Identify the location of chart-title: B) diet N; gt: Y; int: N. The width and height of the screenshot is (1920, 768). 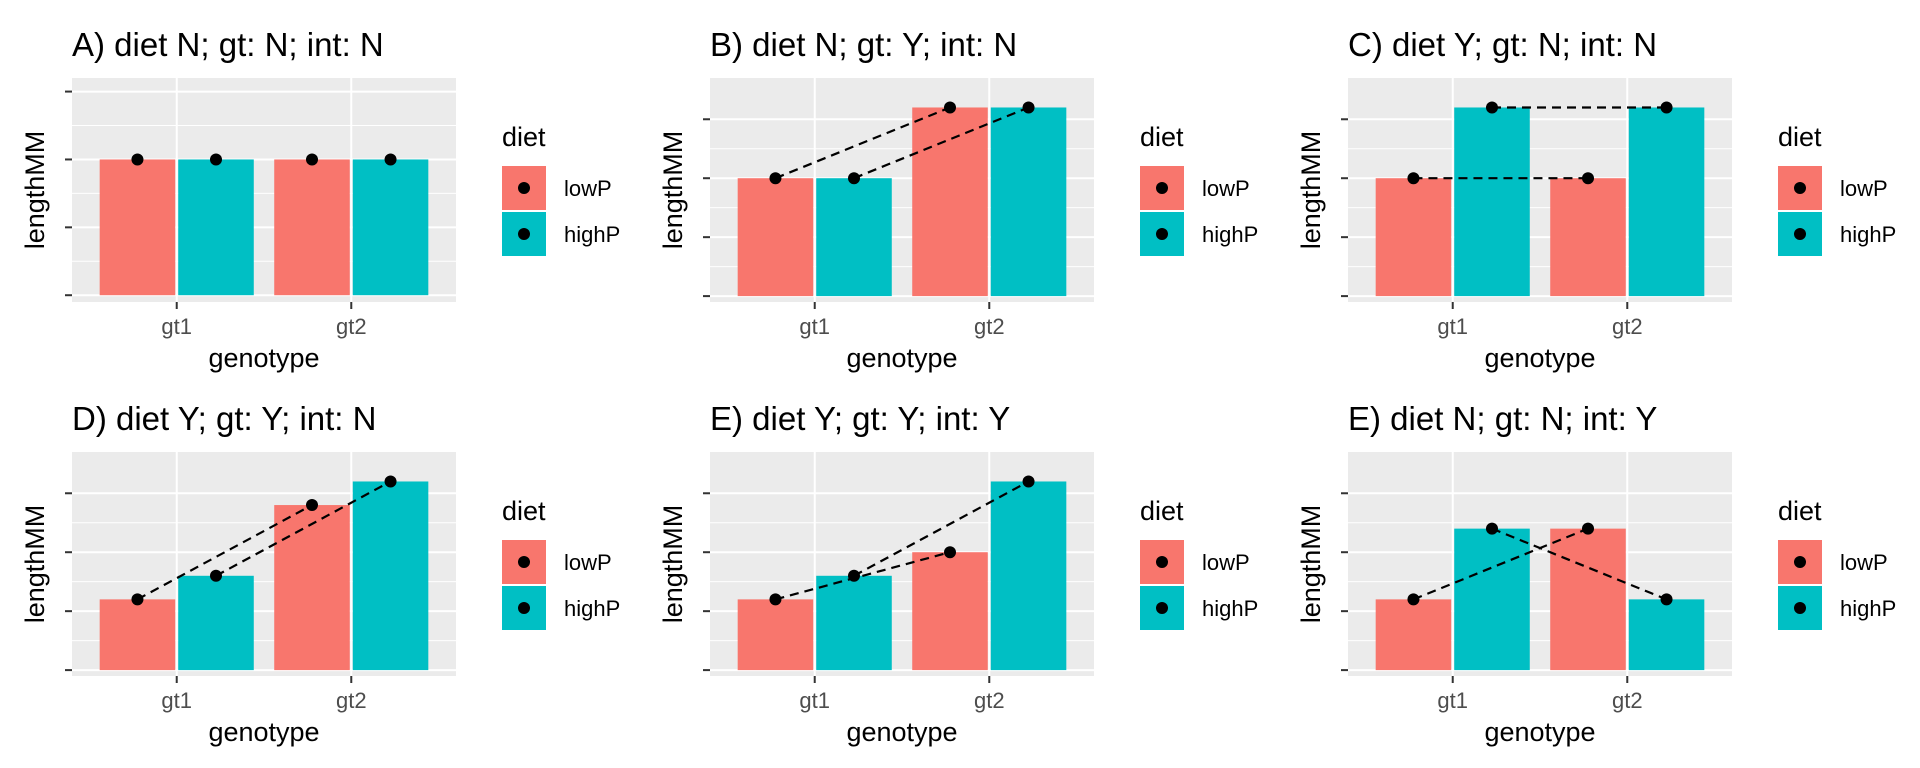
(863, 44).